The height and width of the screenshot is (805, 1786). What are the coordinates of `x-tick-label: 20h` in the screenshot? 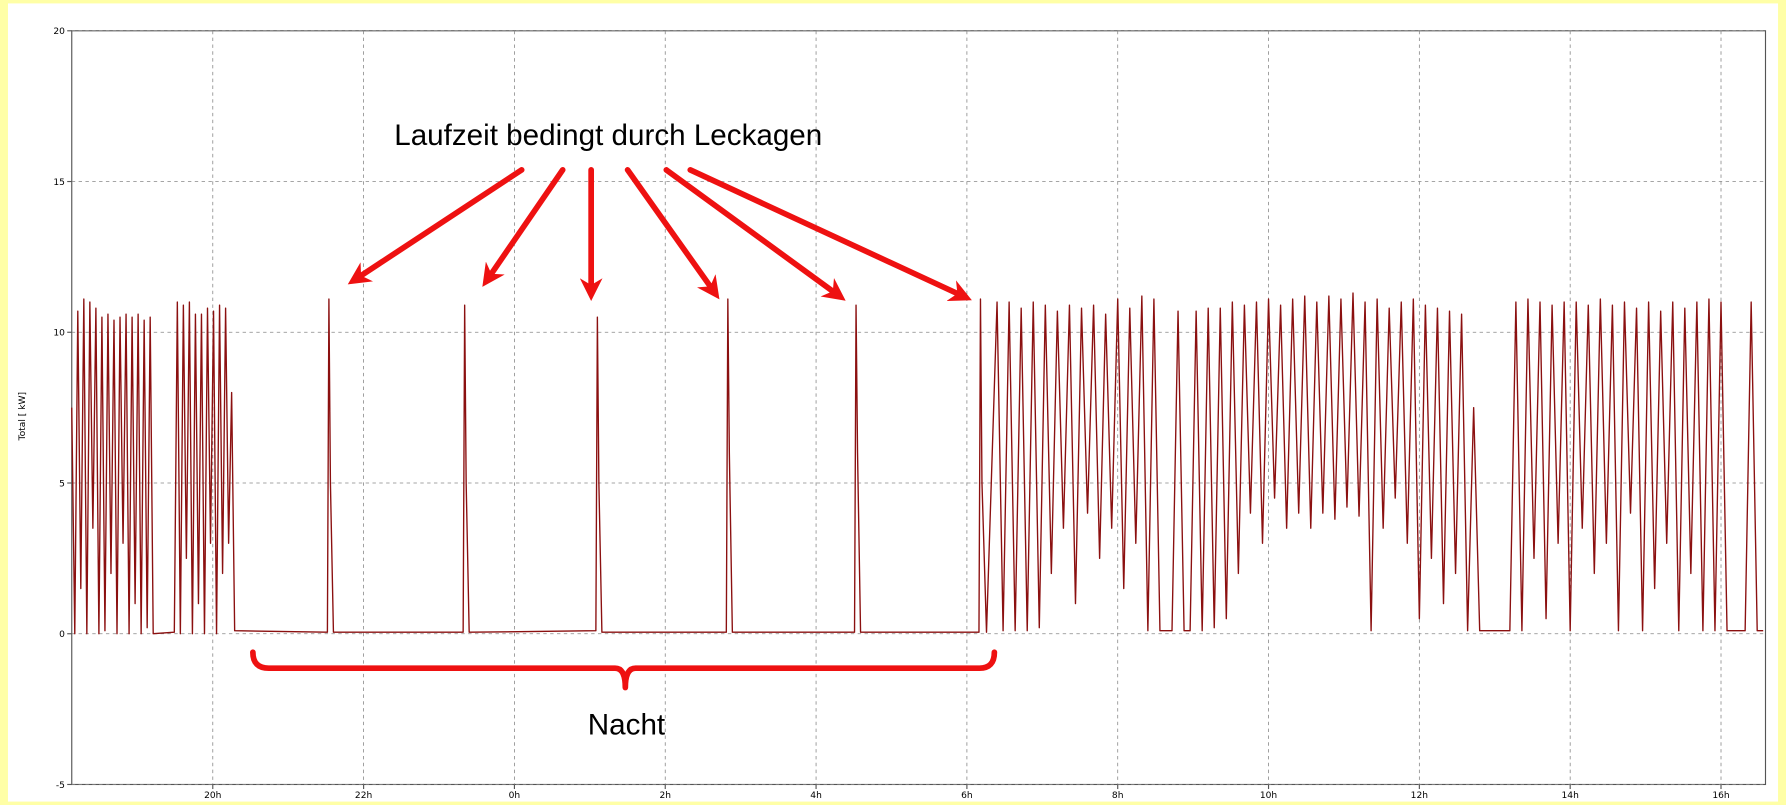 It's located at (212, 796).